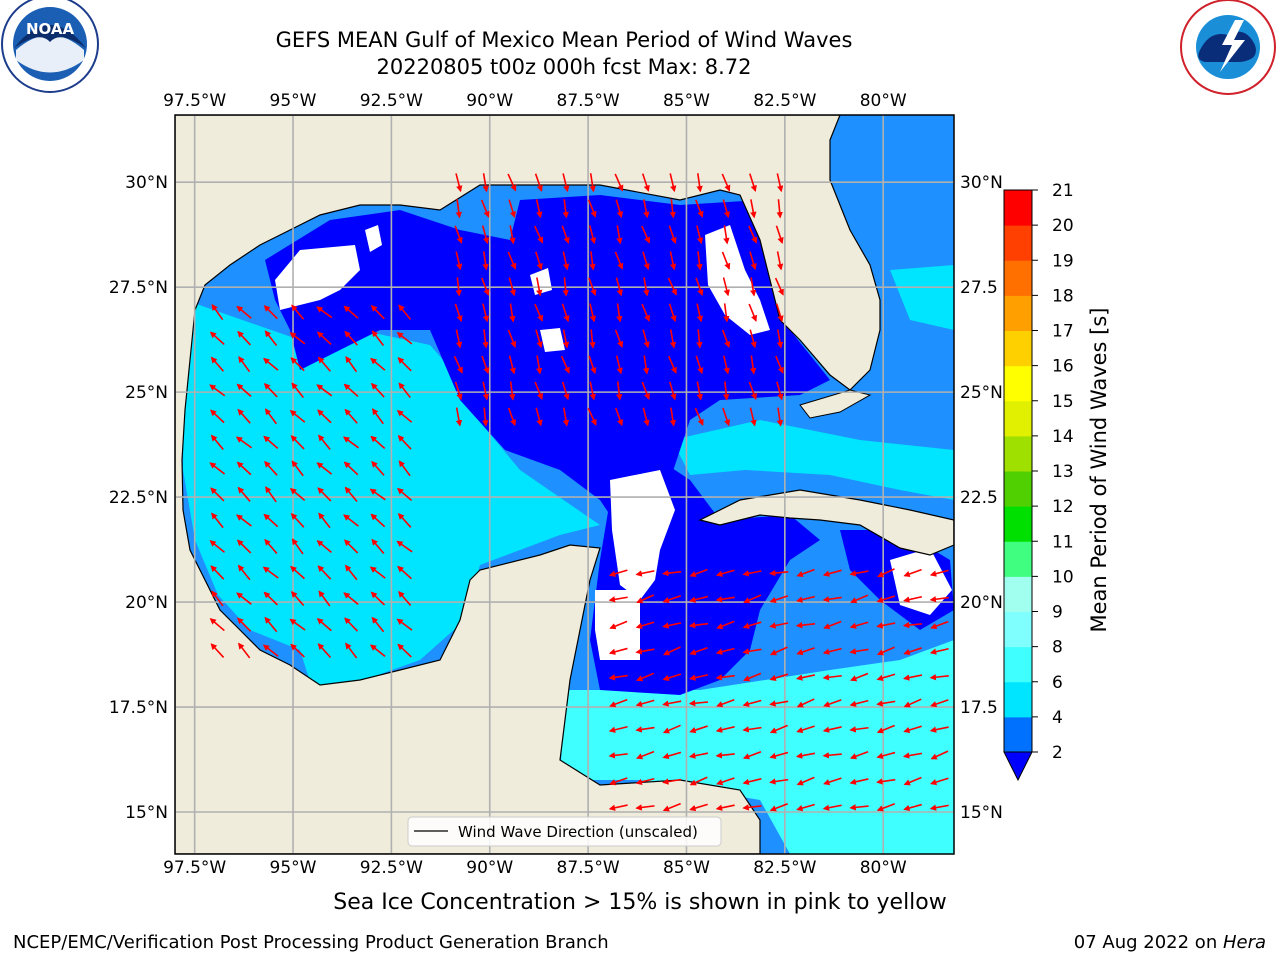 Image resolution: width=1280 pixels, height=960 pixels. I want to click on colorbar-tick-label: 12, so click(1063, 507).